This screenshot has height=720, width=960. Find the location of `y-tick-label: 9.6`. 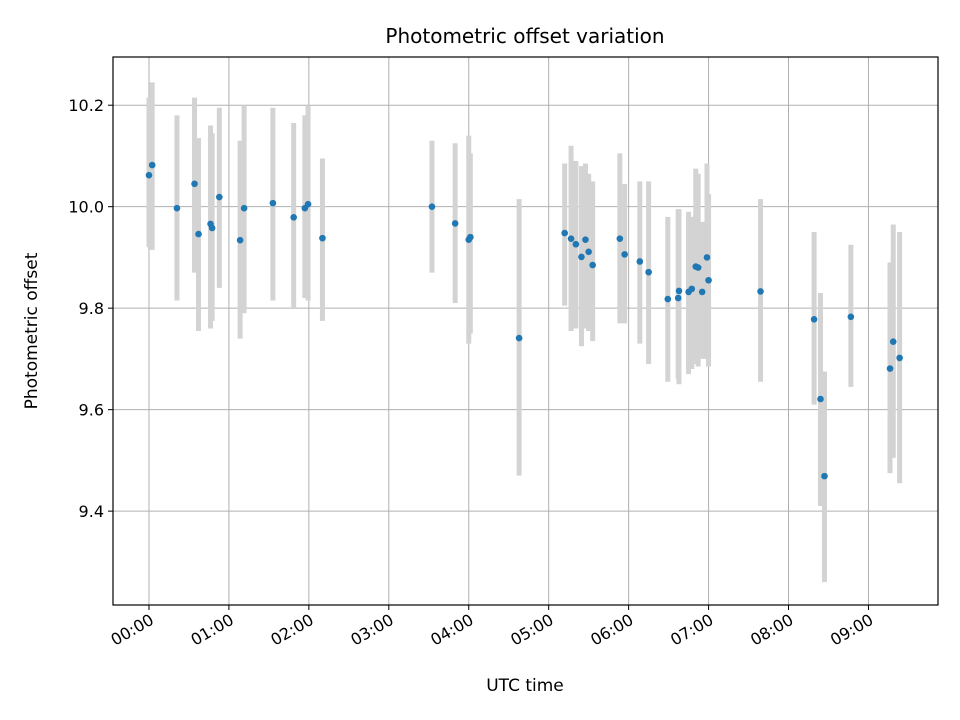

y-tick-label: 9.6 is located at coordinates (91, 410).